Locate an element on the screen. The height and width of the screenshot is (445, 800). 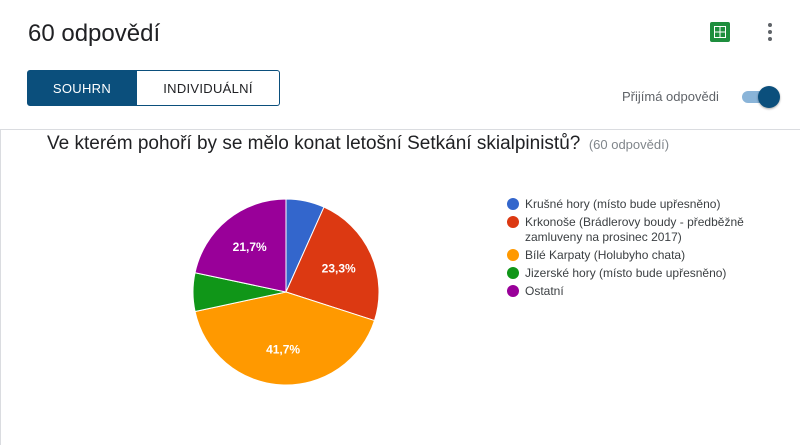
legend-label: Bílé Karpaty (Holubyho chata) is located at coordinates (605, 255).